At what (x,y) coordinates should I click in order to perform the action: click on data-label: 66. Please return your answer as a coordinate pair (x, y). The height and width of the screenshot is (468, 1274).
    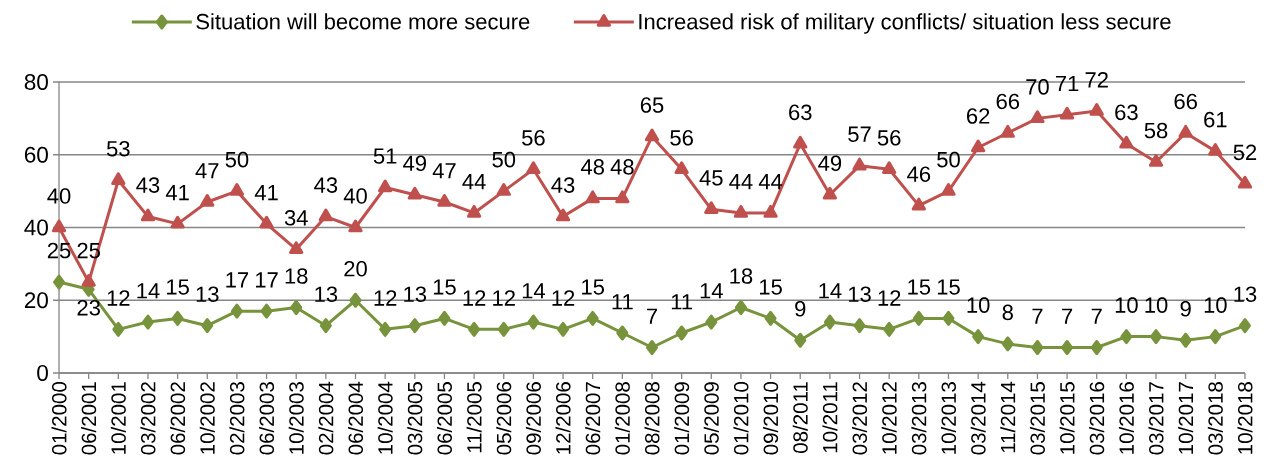
    Looking at the image, I should click on (1008, 101).